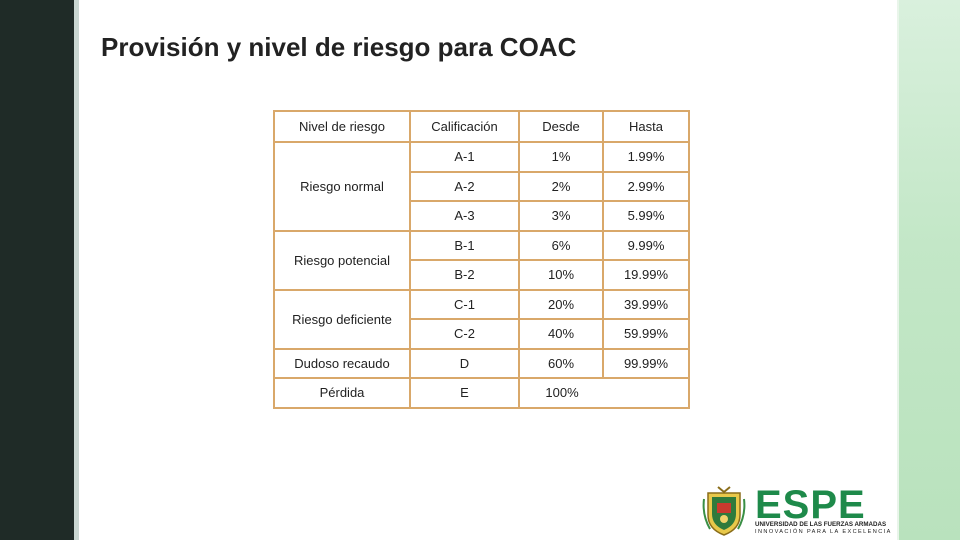 The image size is (960, 541). Describe the element at coordinates (464, 126) in the screenshot. I see `header-calificacion: Calificación` at that location.